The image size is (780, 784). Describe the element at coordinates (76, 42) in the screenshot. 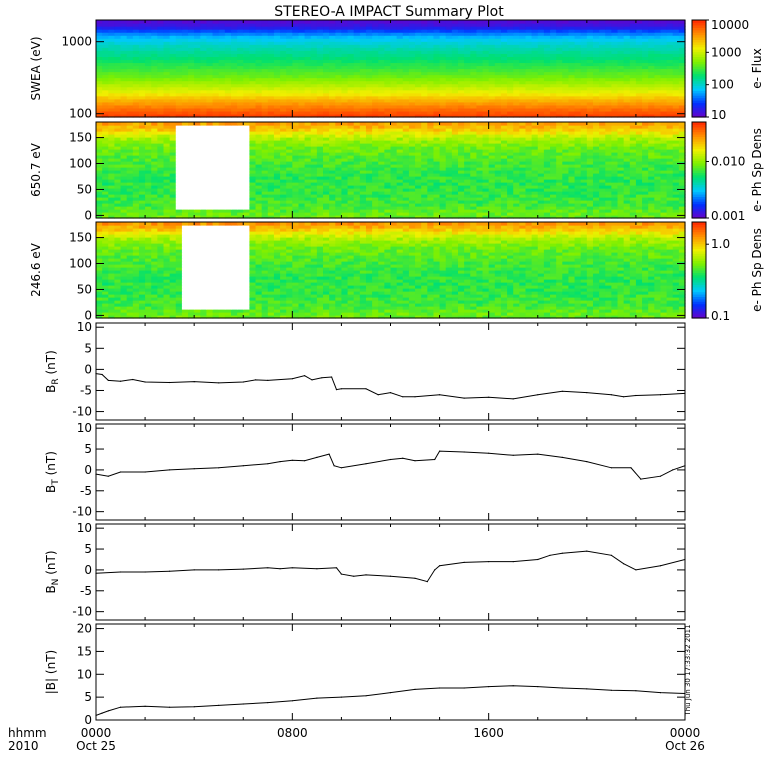

I see `y-tick-label: 1000` at that location.